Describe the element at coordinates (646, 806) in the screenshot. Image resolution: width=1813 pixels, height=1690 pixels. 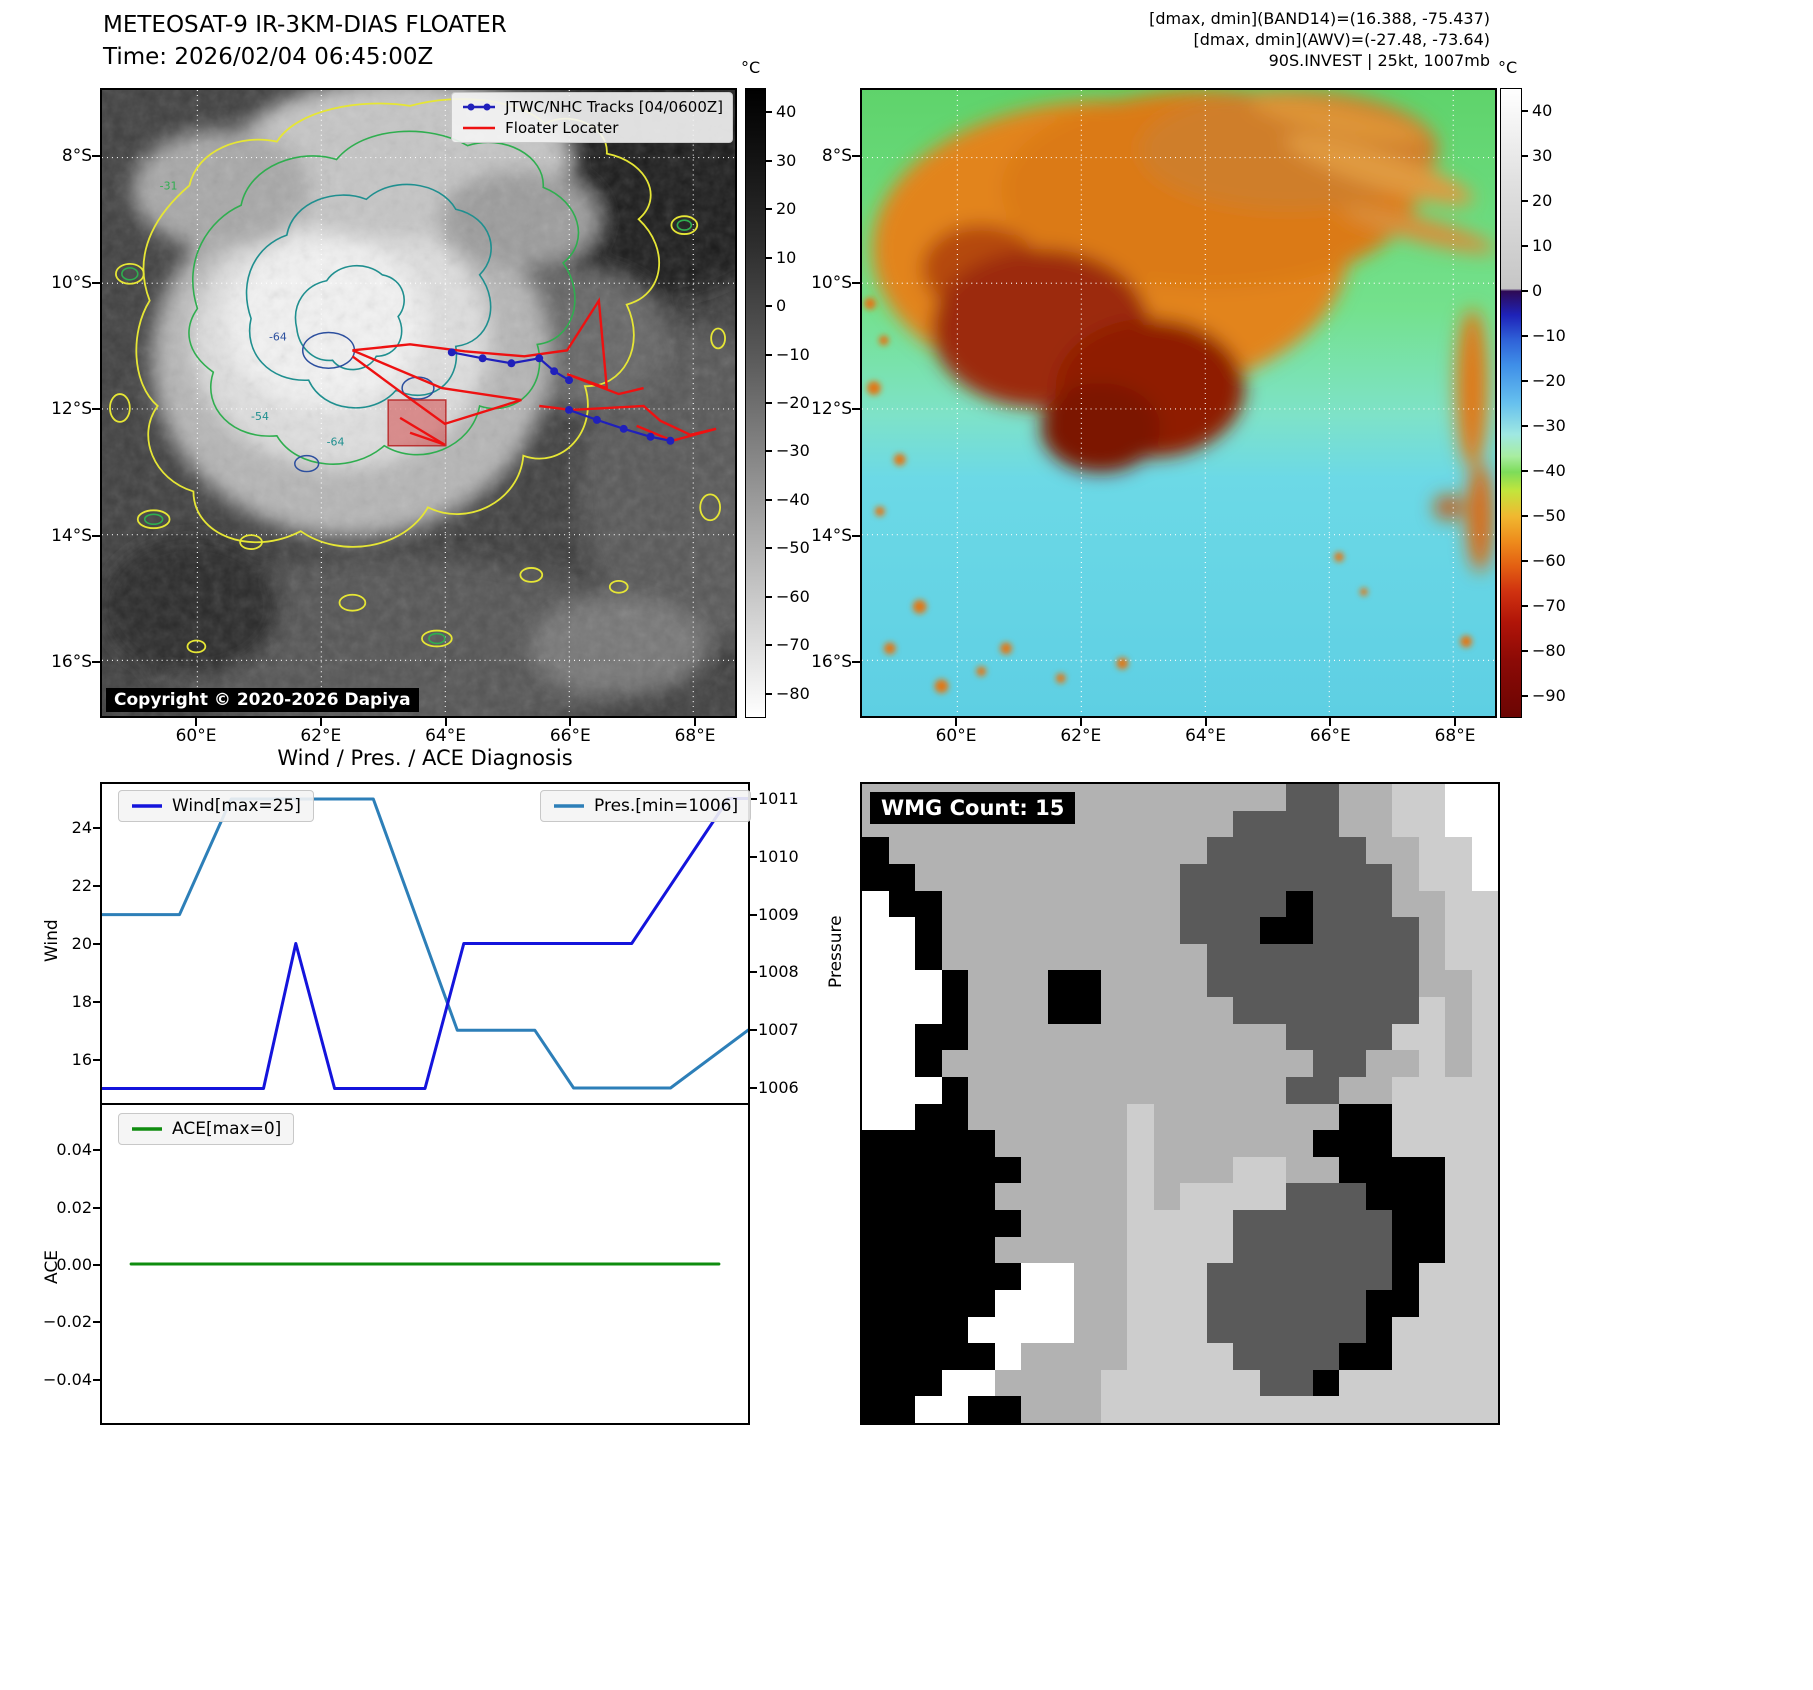
I see `pressure-legend: Pres.[min=1006]` at that location.